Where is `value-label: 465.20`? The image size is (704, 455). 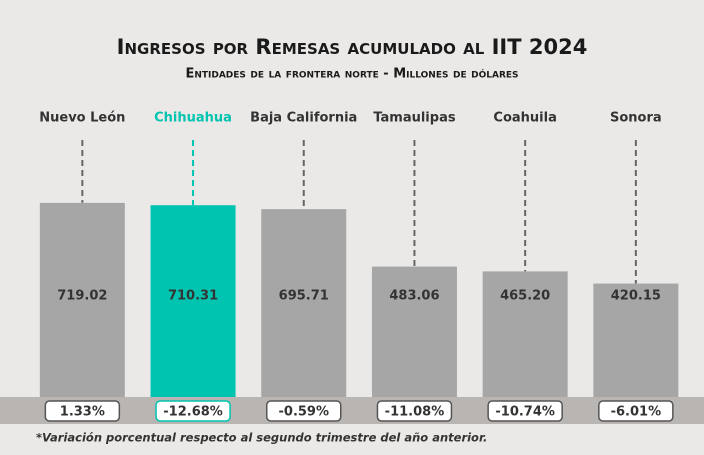
value-label: 465.20 is located at coordinates (525, 296).